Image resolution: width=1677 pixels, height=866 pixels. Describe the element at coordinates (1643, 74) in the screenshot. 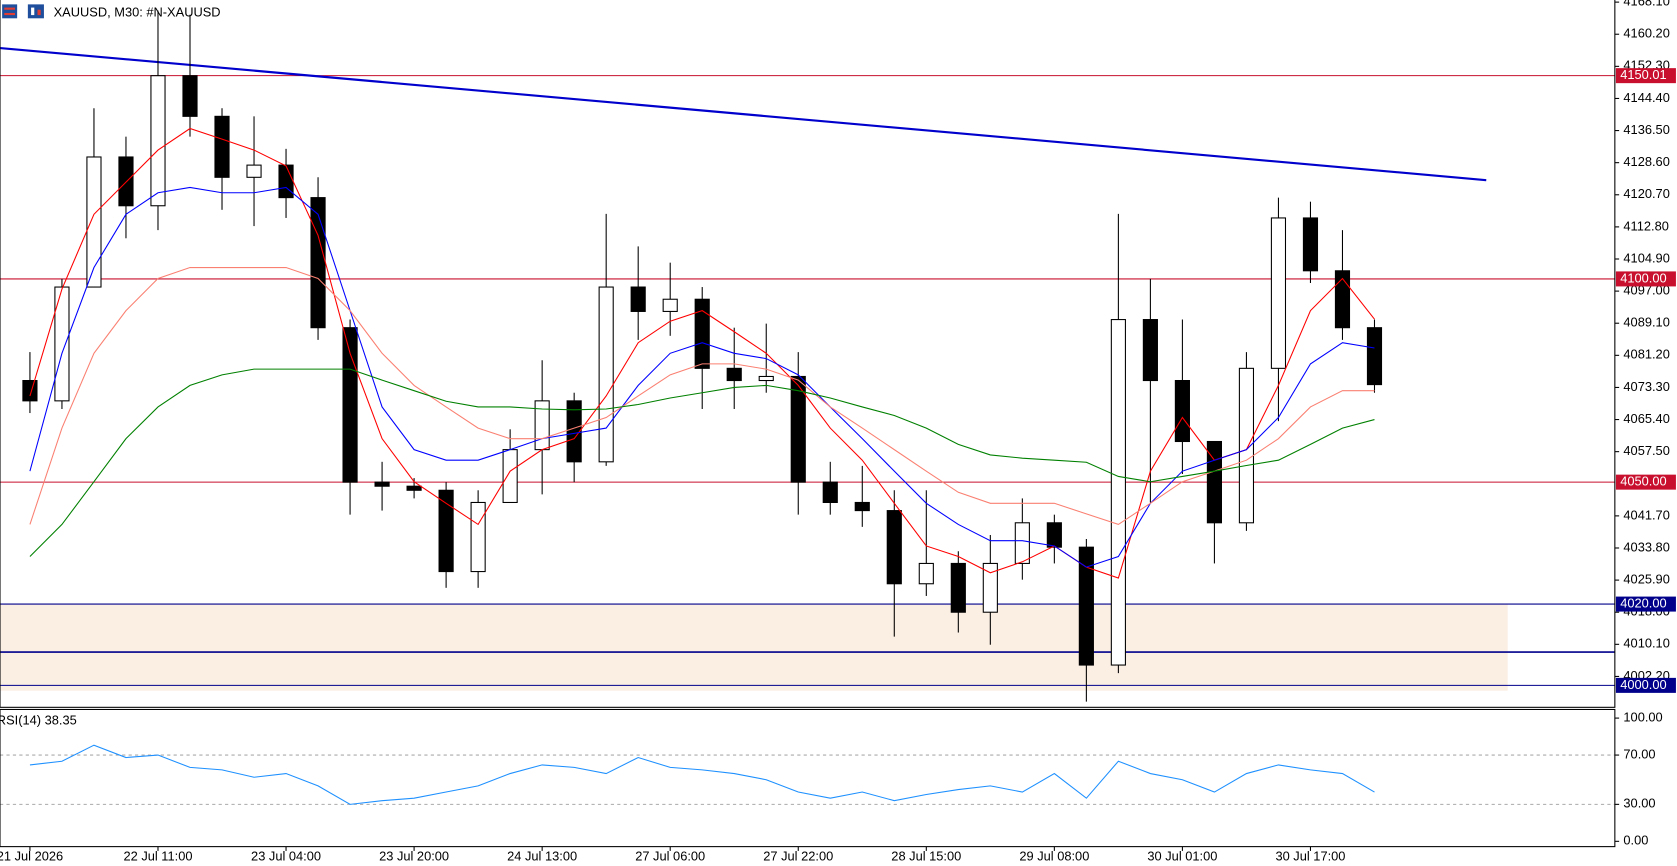

I see `level-label: 4150.01` at that location.